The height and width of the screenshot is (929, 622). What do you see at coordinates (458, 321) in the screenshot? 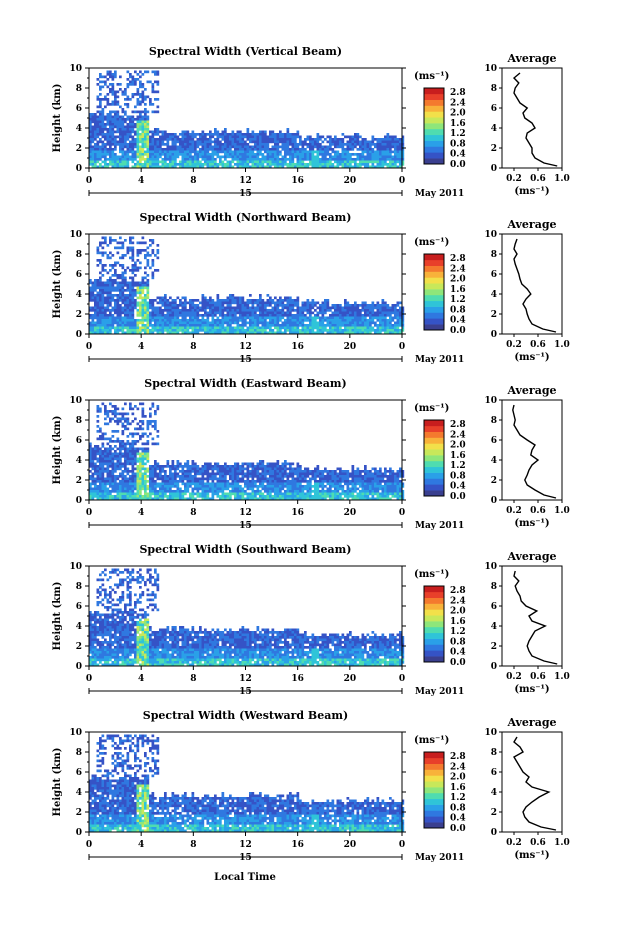
I see `colorbar-tick-label: 0.4` at bounding box center [458, 321].